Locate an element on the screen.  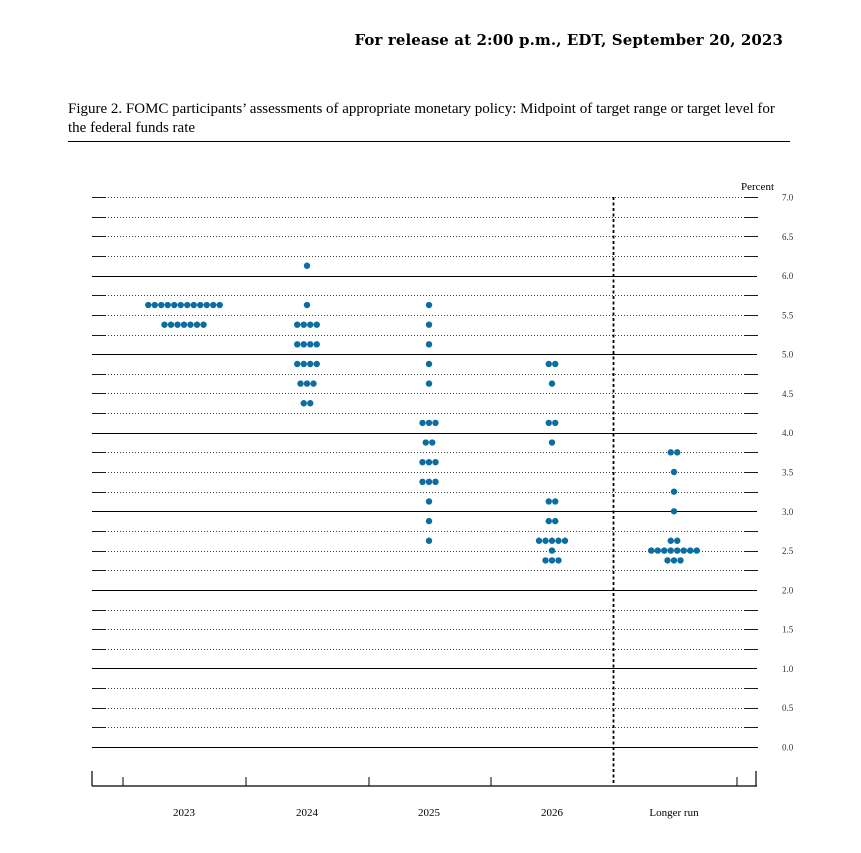
y-tick-label: 1.0 is located at coordinates (788, 669).